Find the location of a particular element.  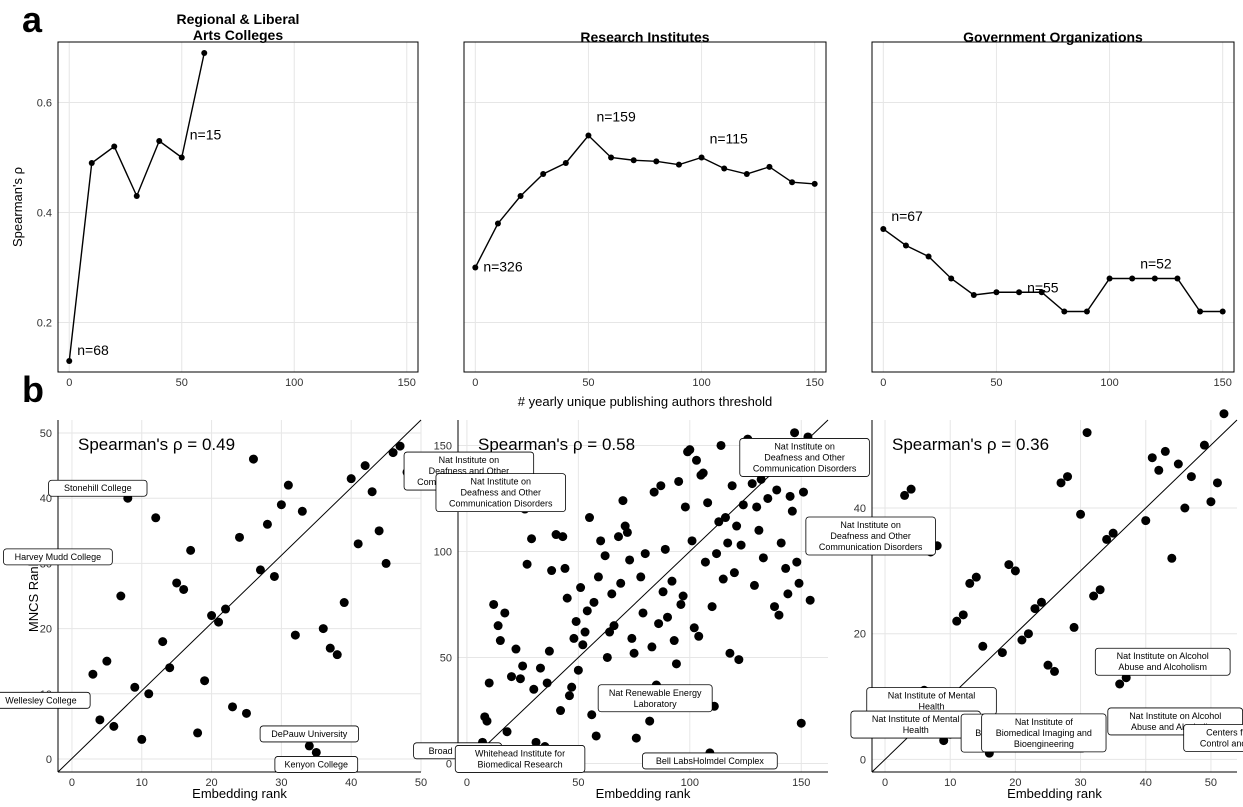

point-label-text: Abuse and Alcoholism is located at coordinates (1175, 727).